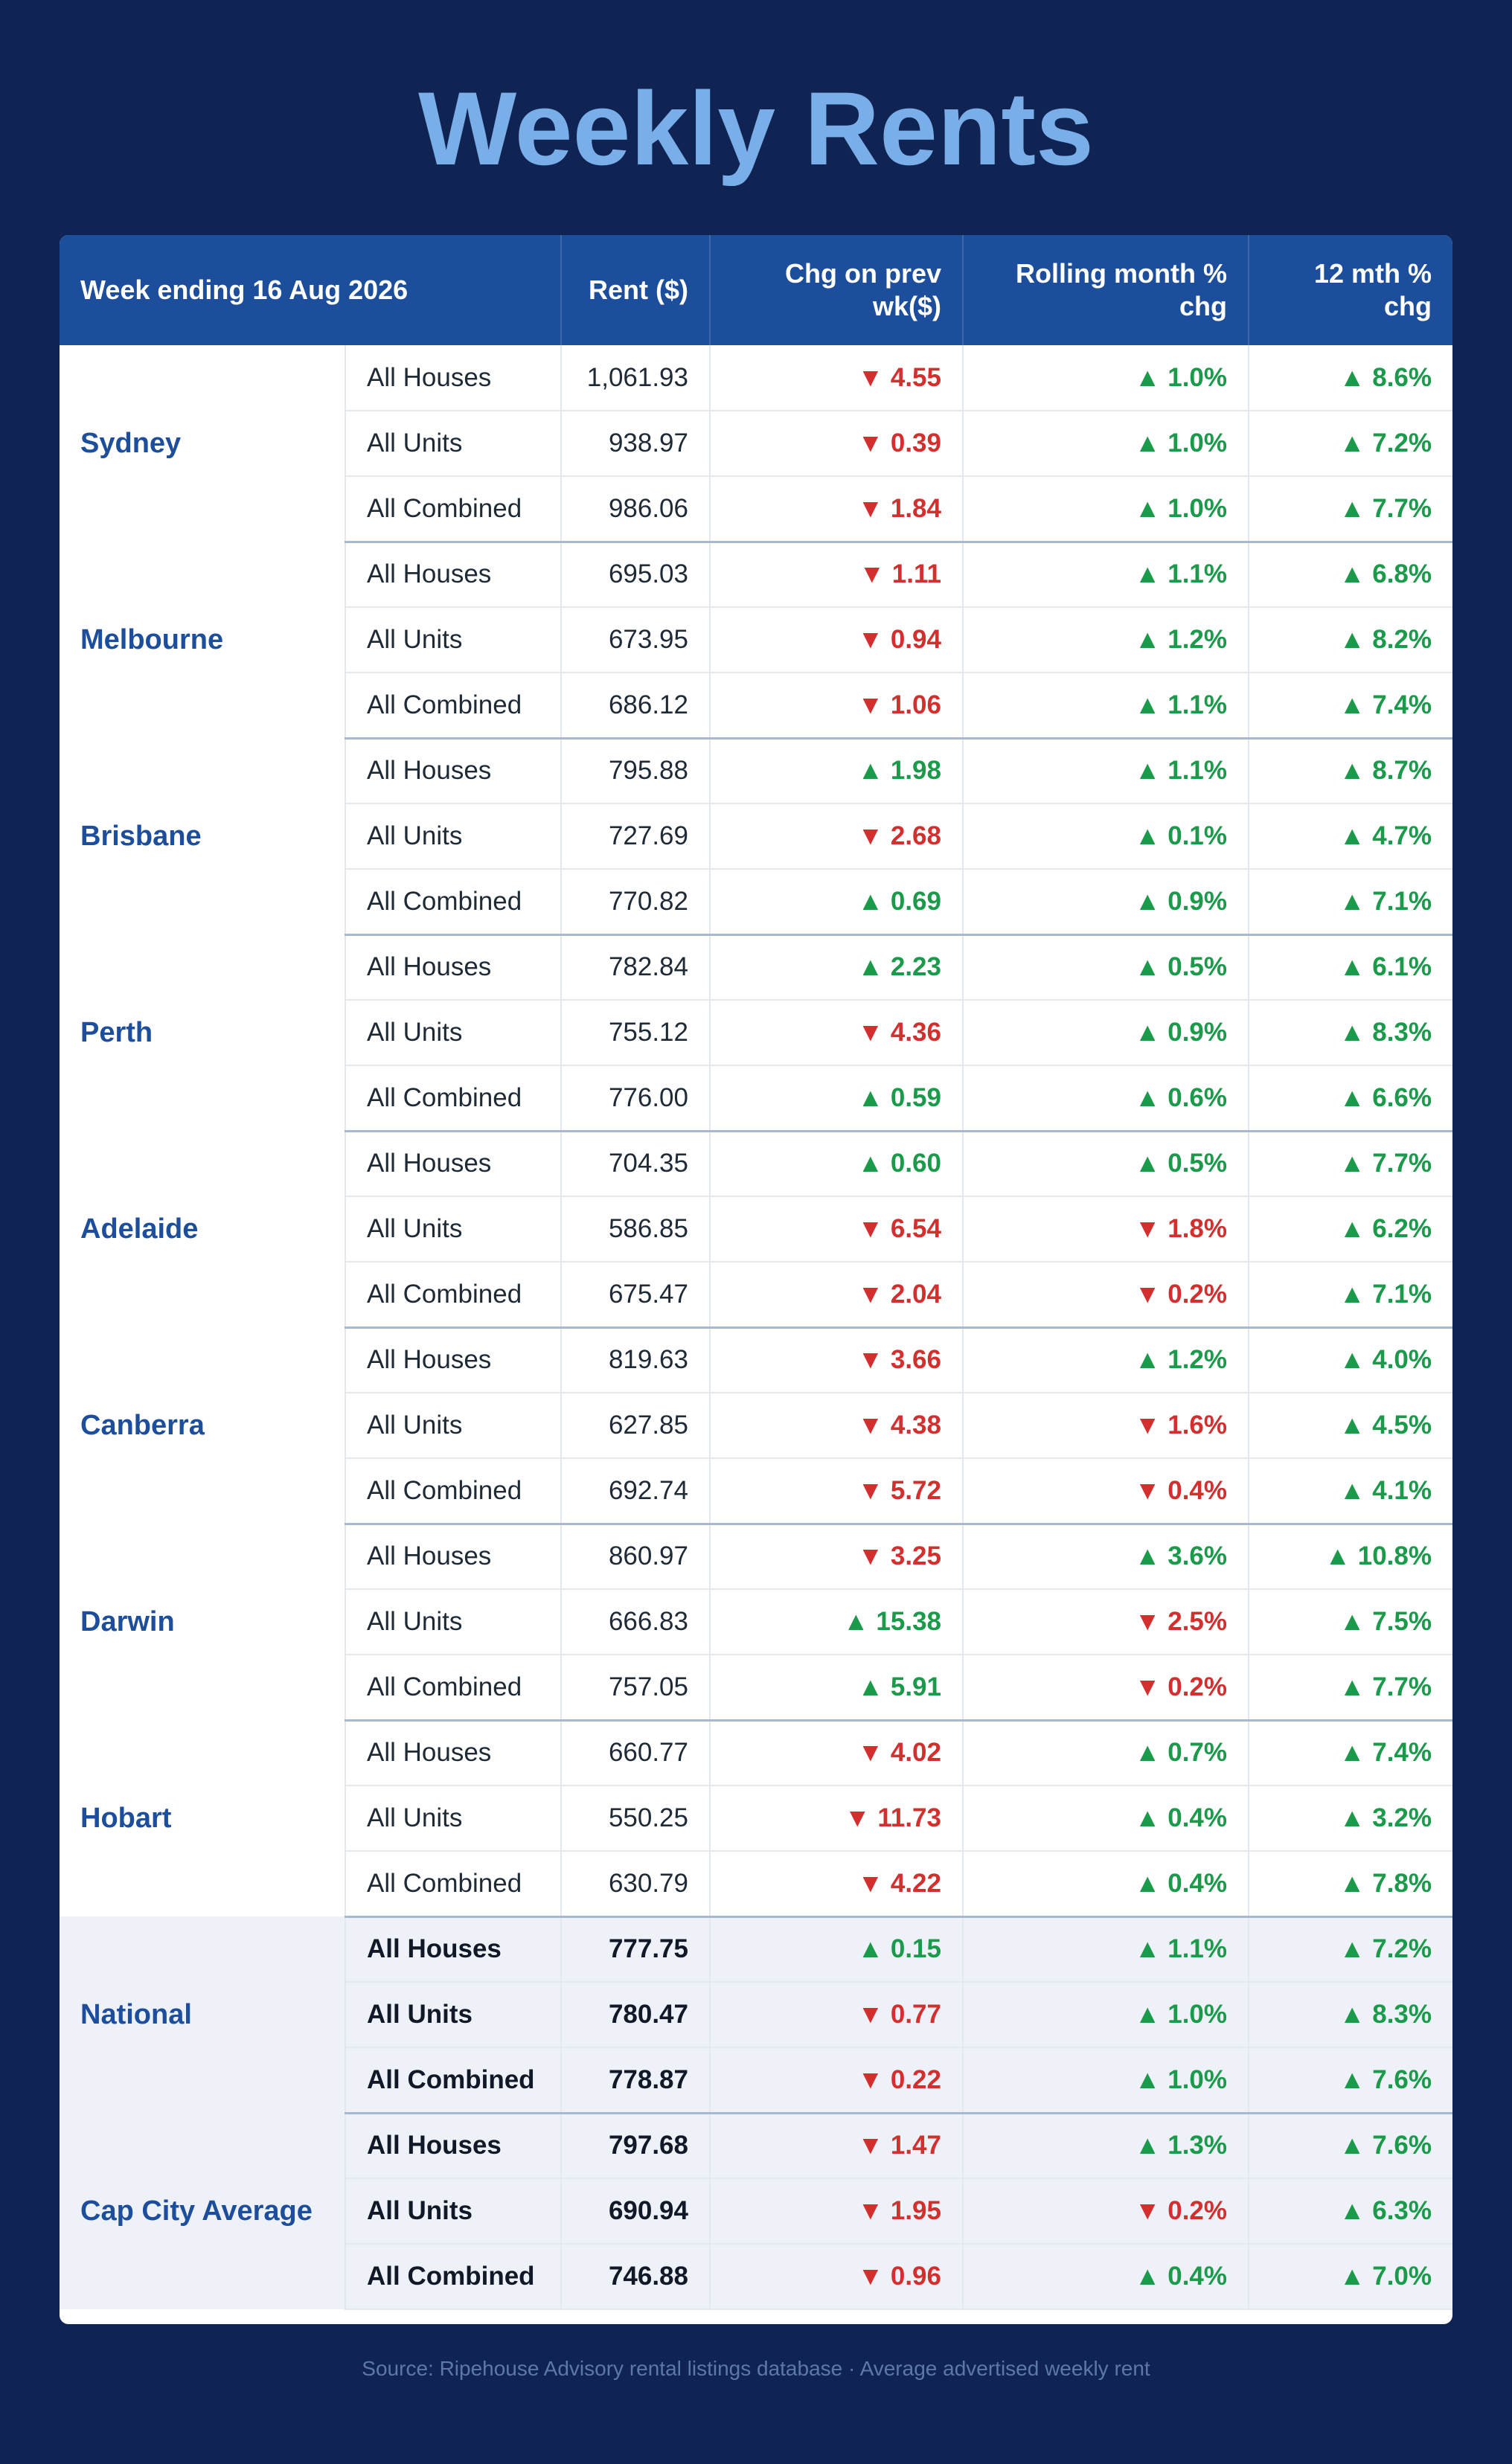 Image resolution: width=1512 pixels, height=2464 pixels. Describe the element at coordinates (1351, 509) in the screenshot. I see `annual-change: ▲ 7.7%` at that location.